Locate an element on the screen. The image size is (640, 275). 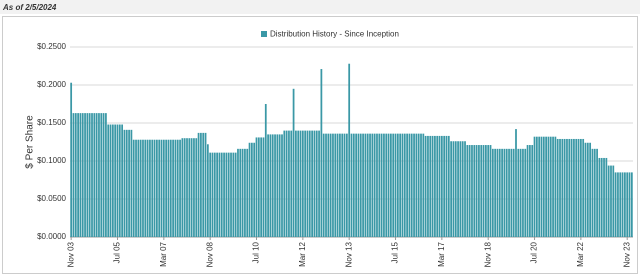
y-tick-label: $0.0000 is located at coordinates (51, 236).